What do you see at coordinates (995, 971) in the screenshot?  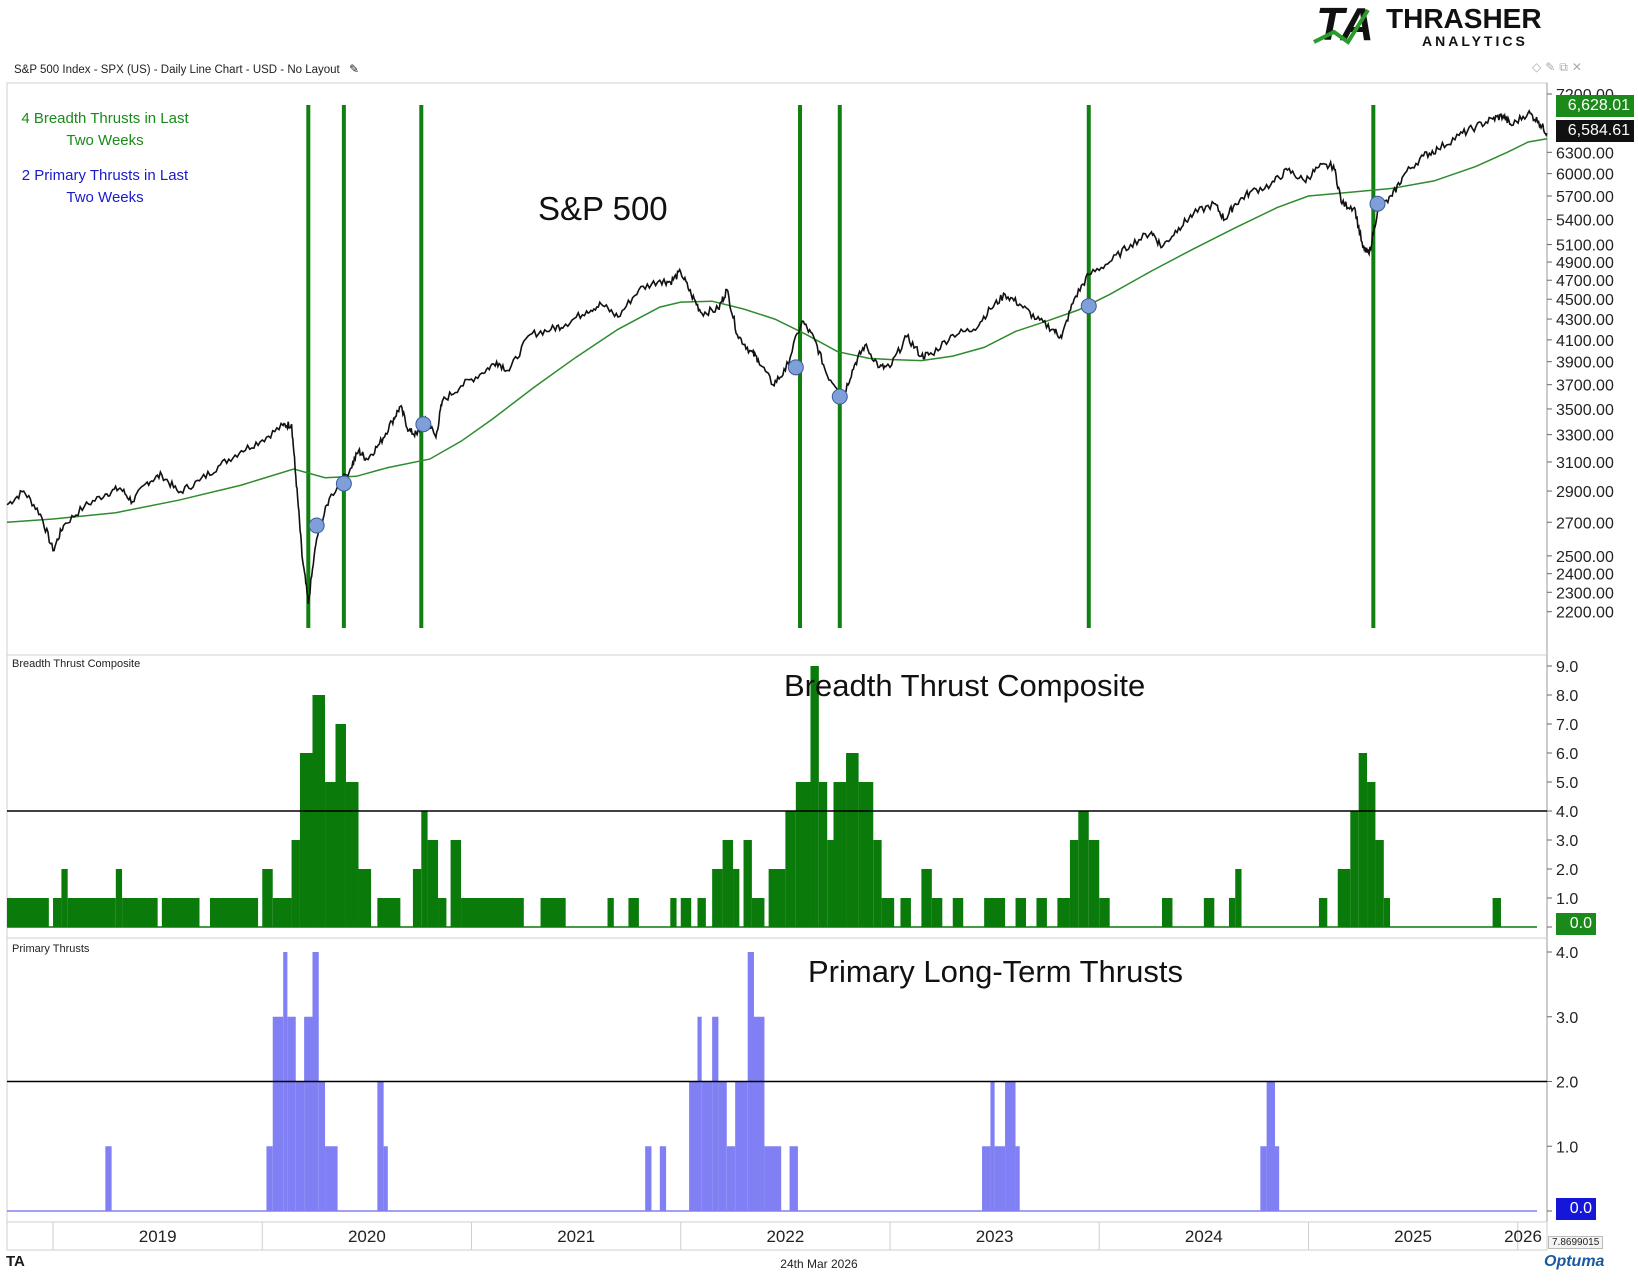 I see `primary-title: Primary Long-Term Thrusts` at bounding box center [995, 971].